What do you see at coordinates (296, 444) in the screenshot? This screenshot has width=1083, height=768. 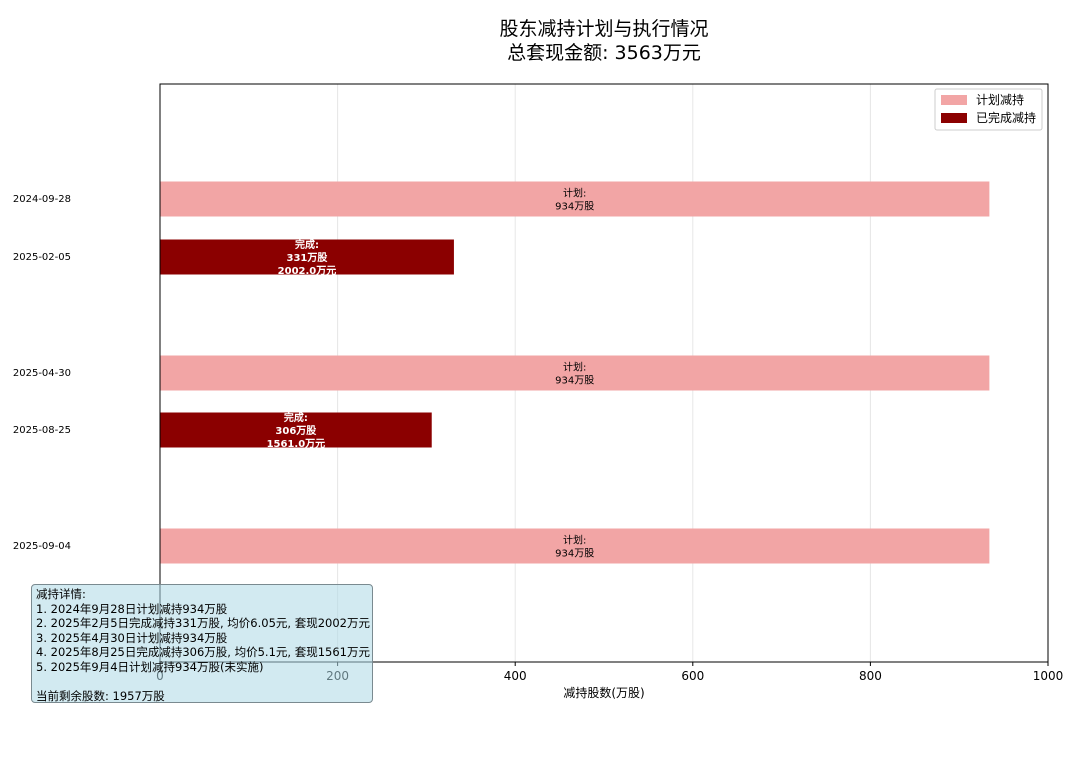 I see `bar-data-label-line: 1561.0万元` at bounding box center [296, 444].